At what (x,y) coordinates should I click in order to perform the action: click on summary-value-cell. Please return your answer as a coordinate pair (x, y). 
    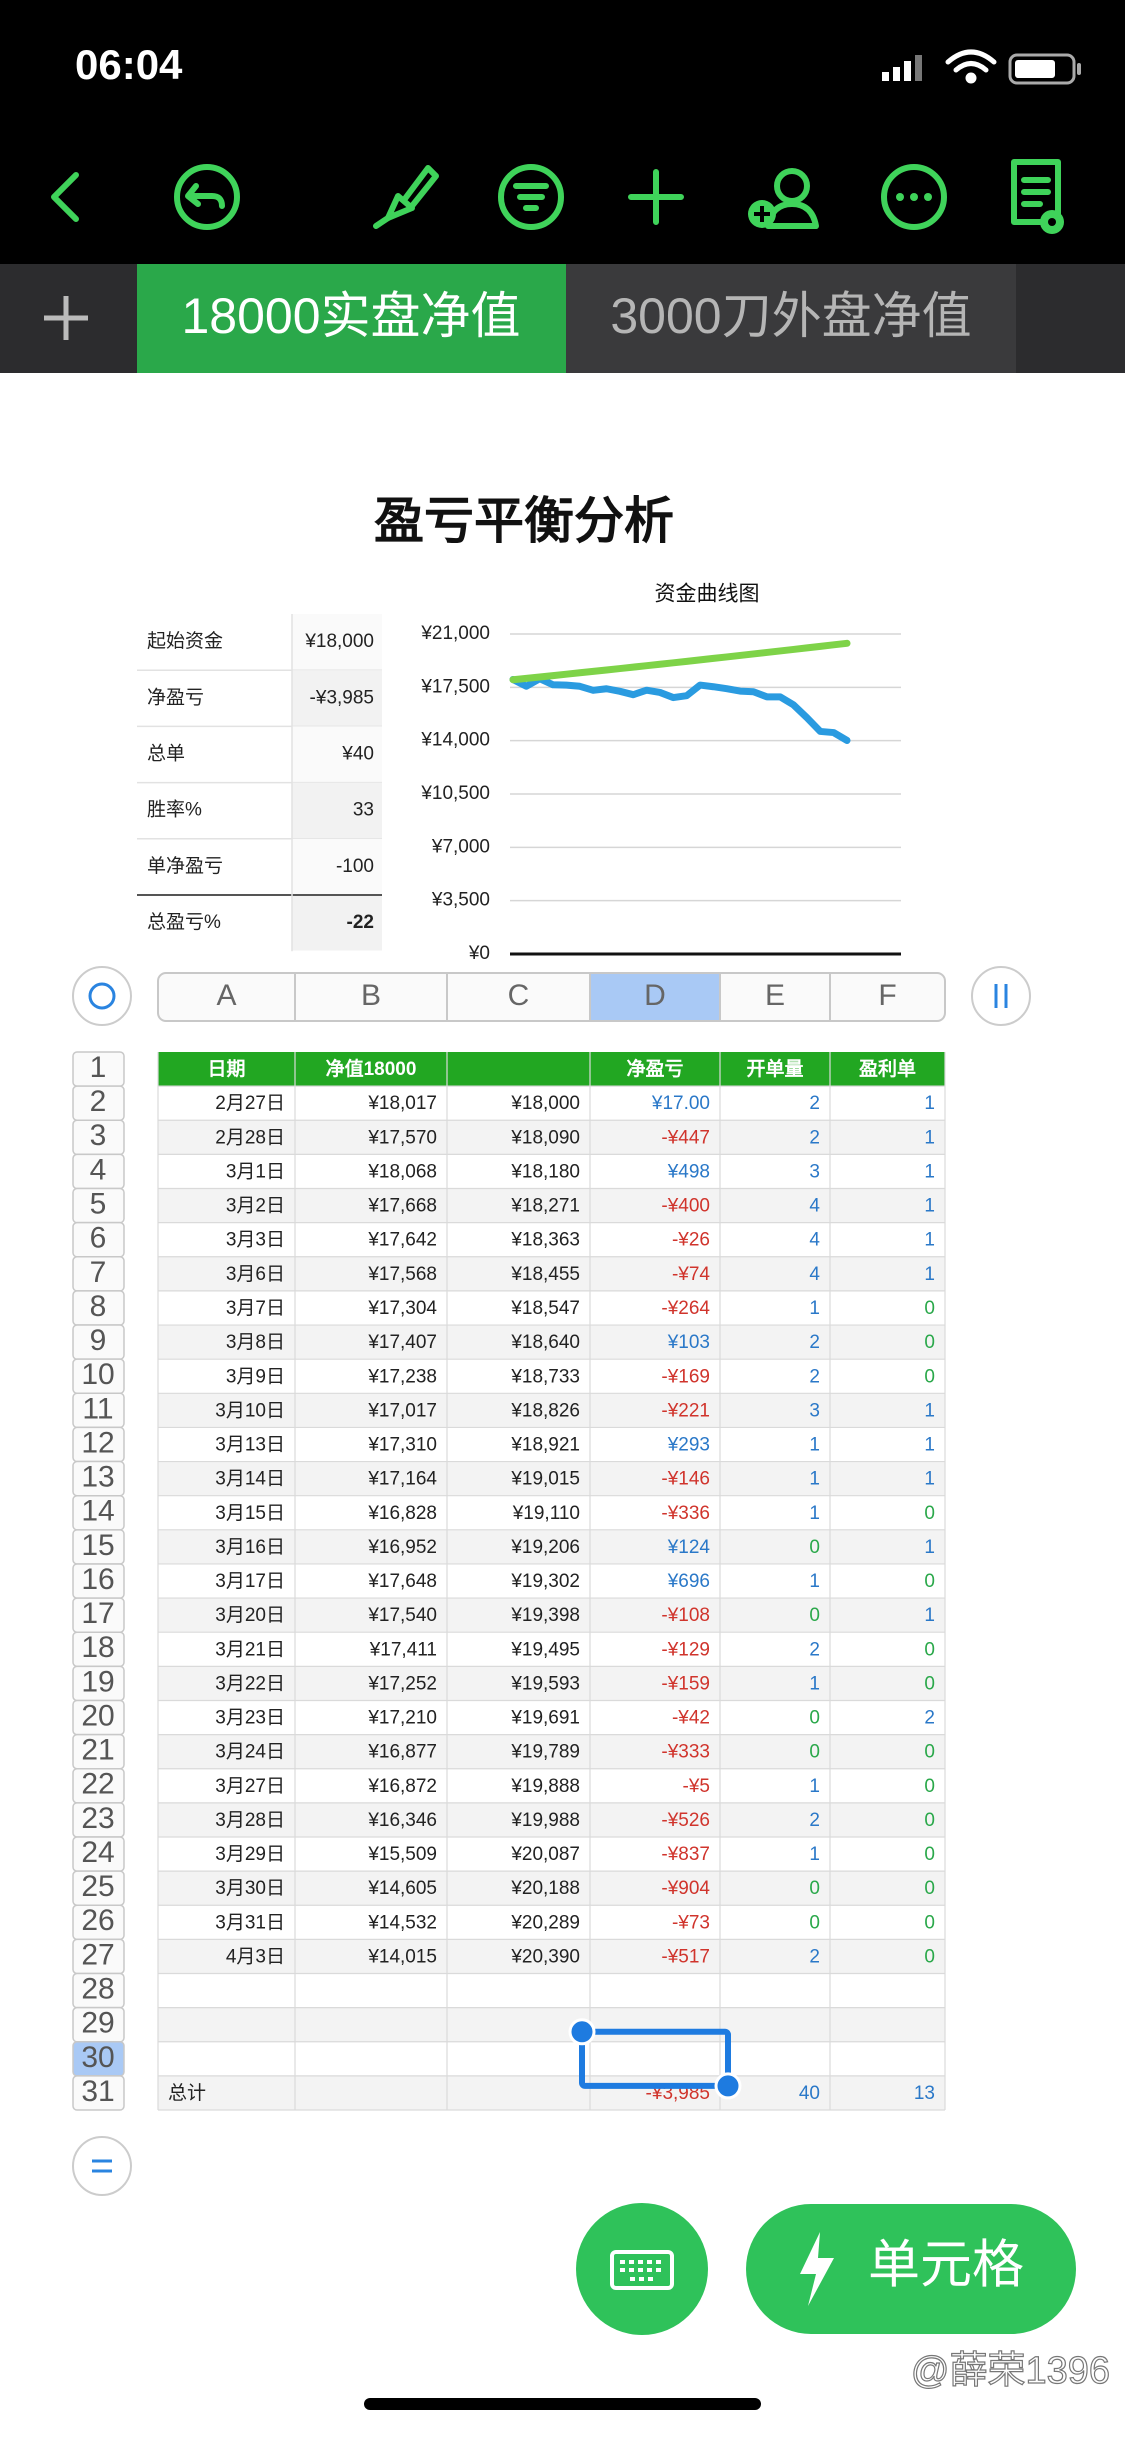
    Looking at the image, I should click on (337, 754).